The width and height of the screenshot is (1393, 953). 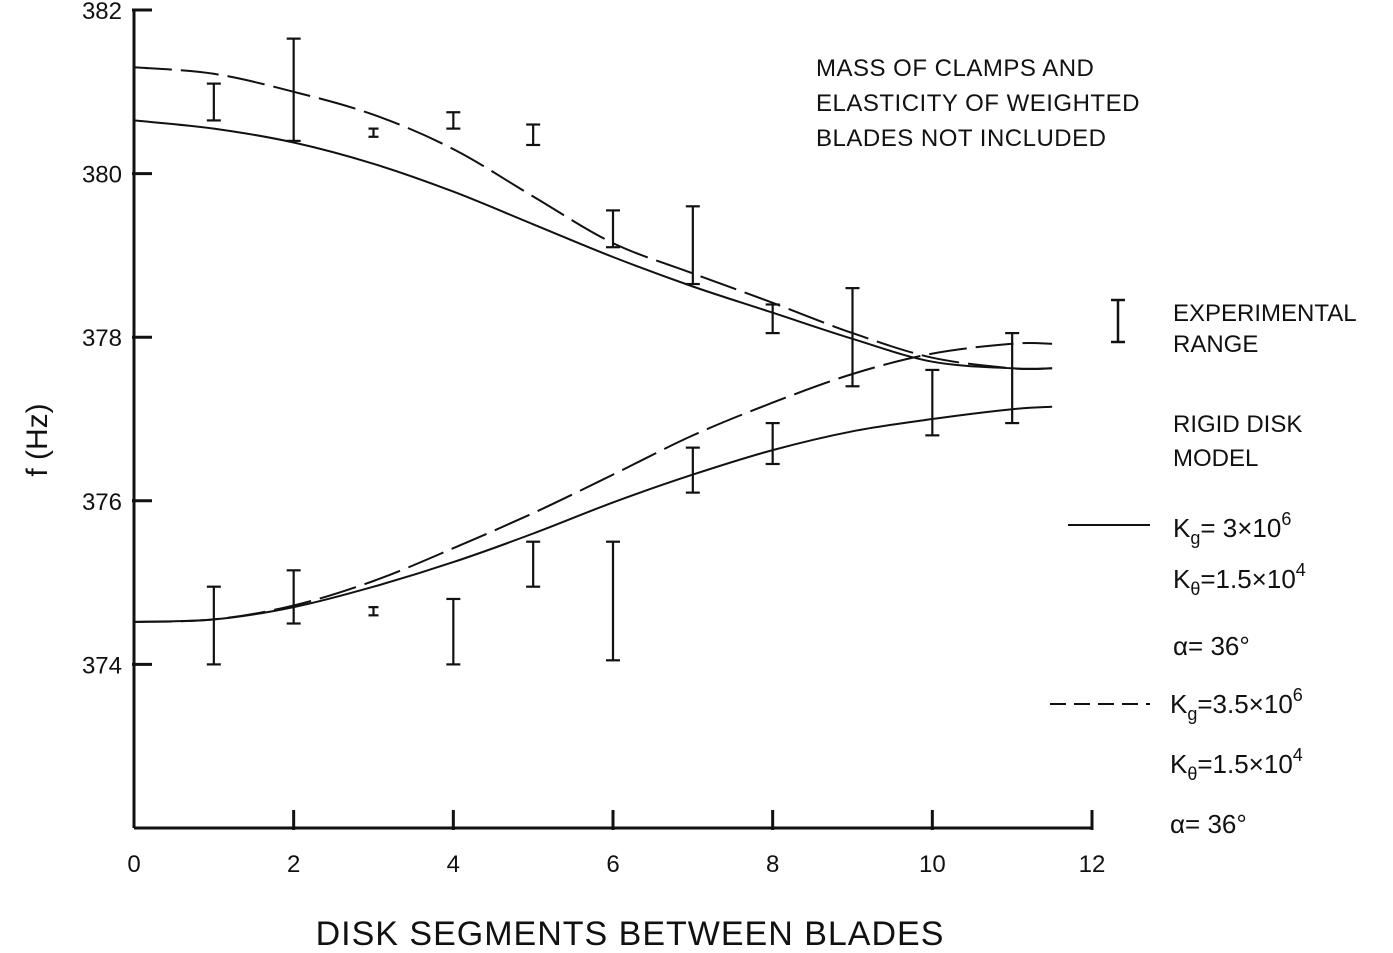 I want to click on annotation-line-2: ELASTICITY OF WEIGHTED, so click(x=978, y=103).